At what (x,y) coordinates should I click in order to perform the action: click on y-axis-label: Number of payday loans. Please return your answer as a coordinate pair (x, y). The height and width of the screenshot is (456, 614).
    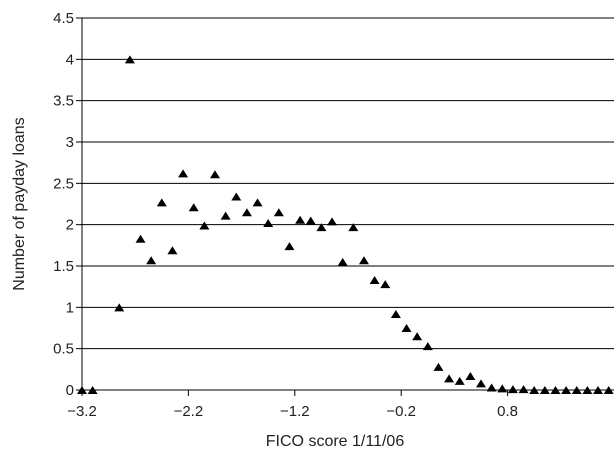
    Looking at the image, I should click on (19, 203).